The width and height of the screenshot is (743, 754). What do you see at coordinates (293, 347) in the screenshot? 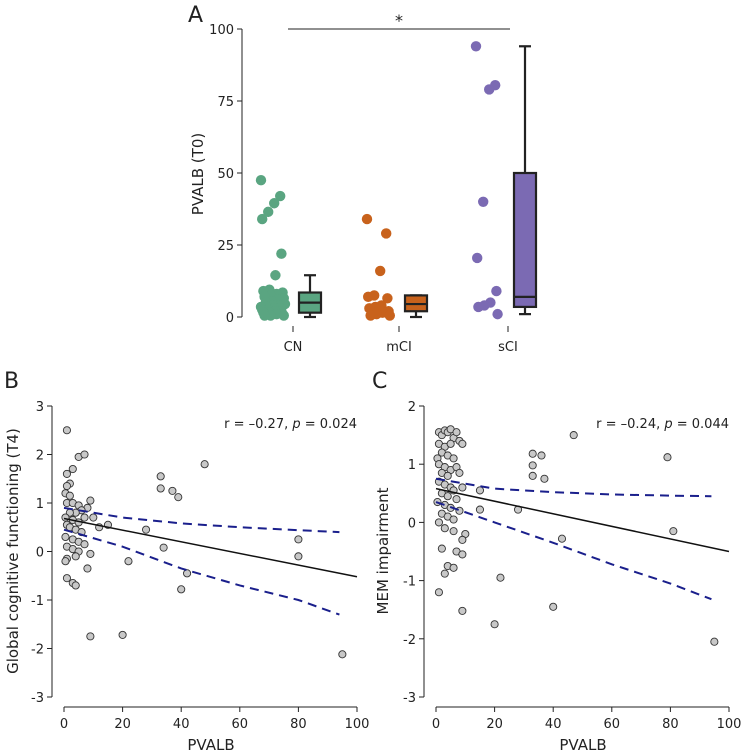
I see `panel-a-x-tick-label: CN` at bounding box center [293, 347].